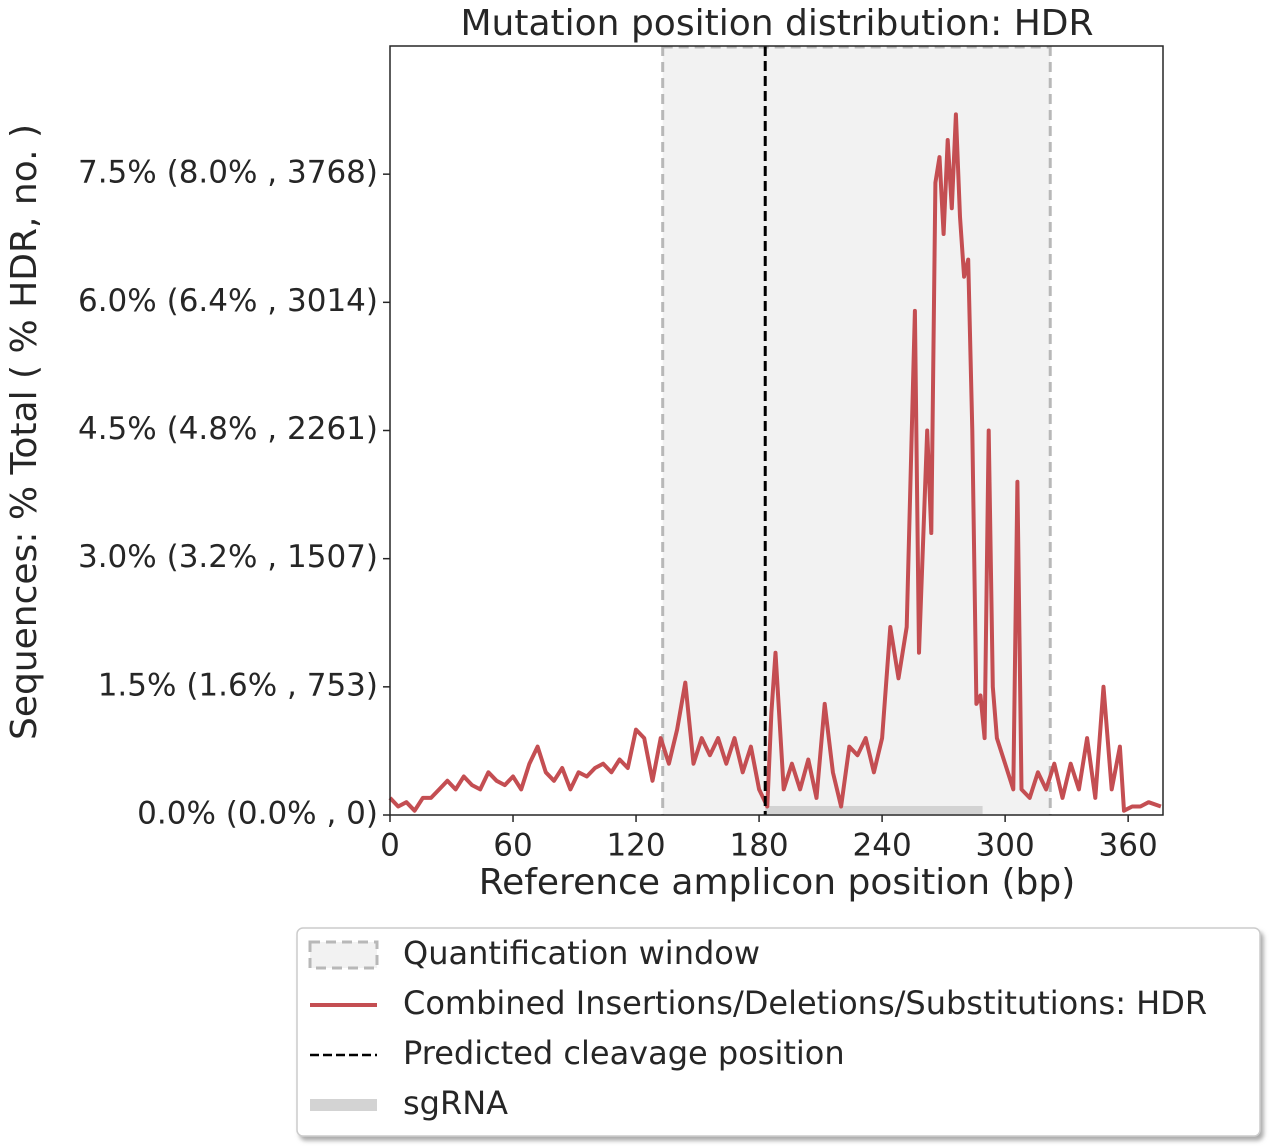 The image size is (1269, 1146). What do you see at coordinates (228, 173) in the screenshot?
I see `y-tick-label: 7.5% (8.0% , 3768)` at bounding box center [228, 173].